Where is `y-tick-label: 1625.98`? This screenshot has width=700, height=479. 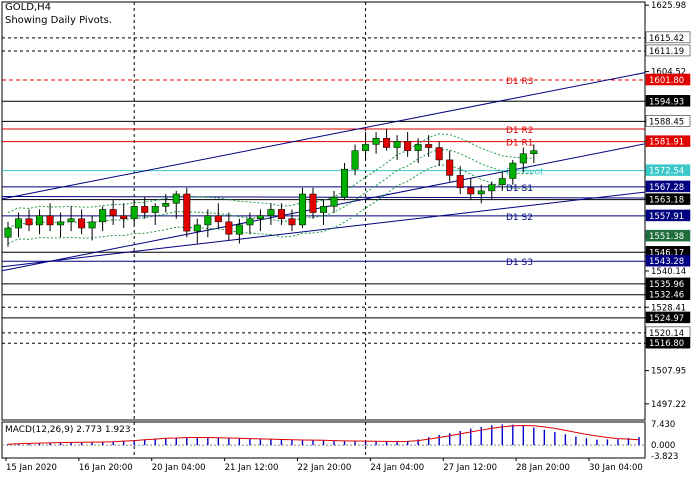 y-tick-label: 1625.98 is located at coordinates (668, 6).